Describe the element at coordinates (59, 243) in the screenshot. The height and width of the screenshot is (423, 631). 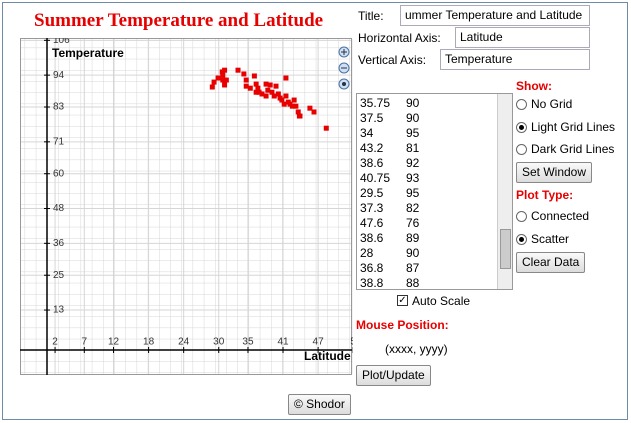
I see `y-tick-label: 36` at that location.